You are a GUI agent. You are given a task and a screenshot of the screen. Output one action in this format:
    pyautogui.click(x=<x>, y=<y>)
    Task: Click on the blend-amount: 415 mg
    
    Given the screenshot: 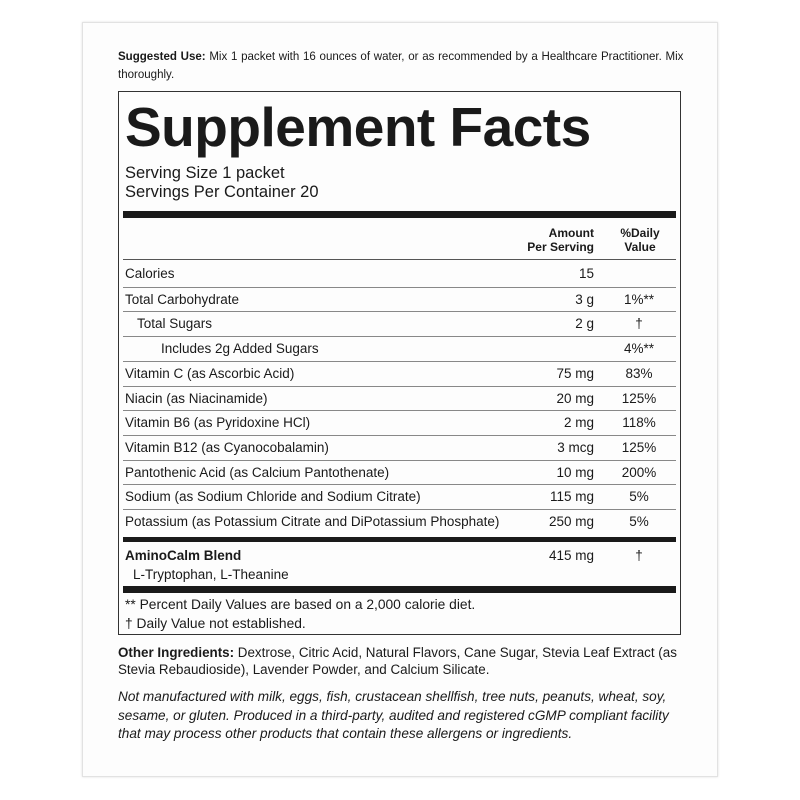 What is the action you would take?
    pyautogui.click(x=571, y=555)
    